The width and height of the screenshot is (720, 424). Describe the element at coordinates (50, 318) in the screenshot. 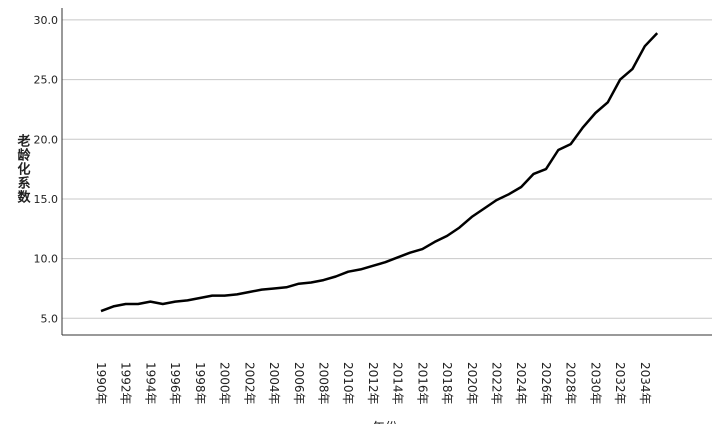

I see `y-tick-label: 5.0` at that location.